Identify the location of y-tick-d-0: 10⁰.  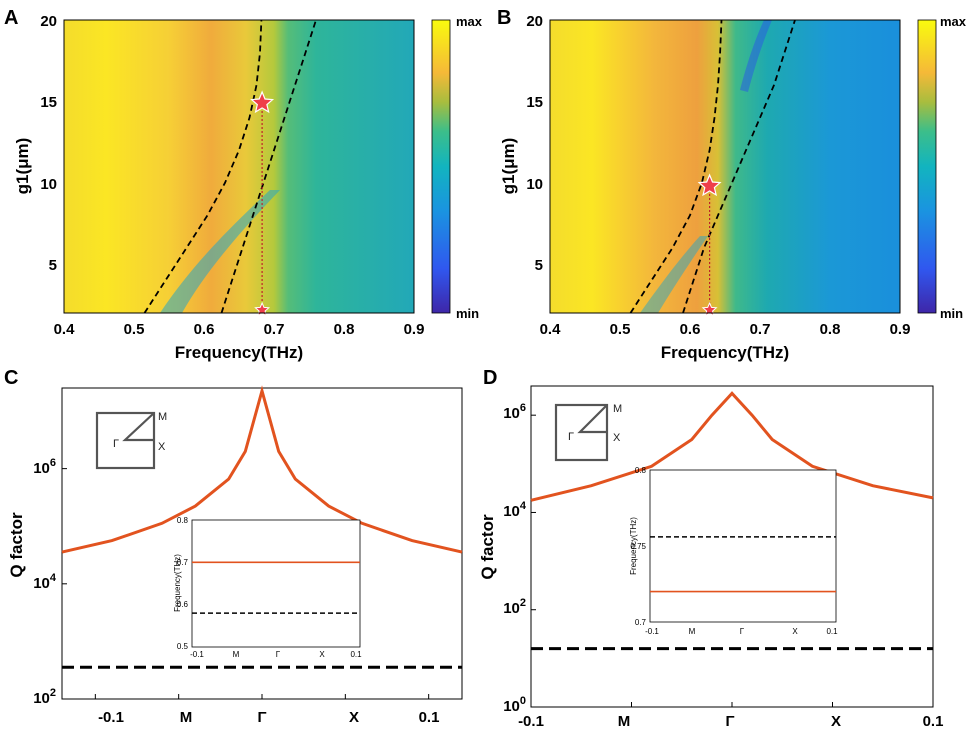
(514, 705).